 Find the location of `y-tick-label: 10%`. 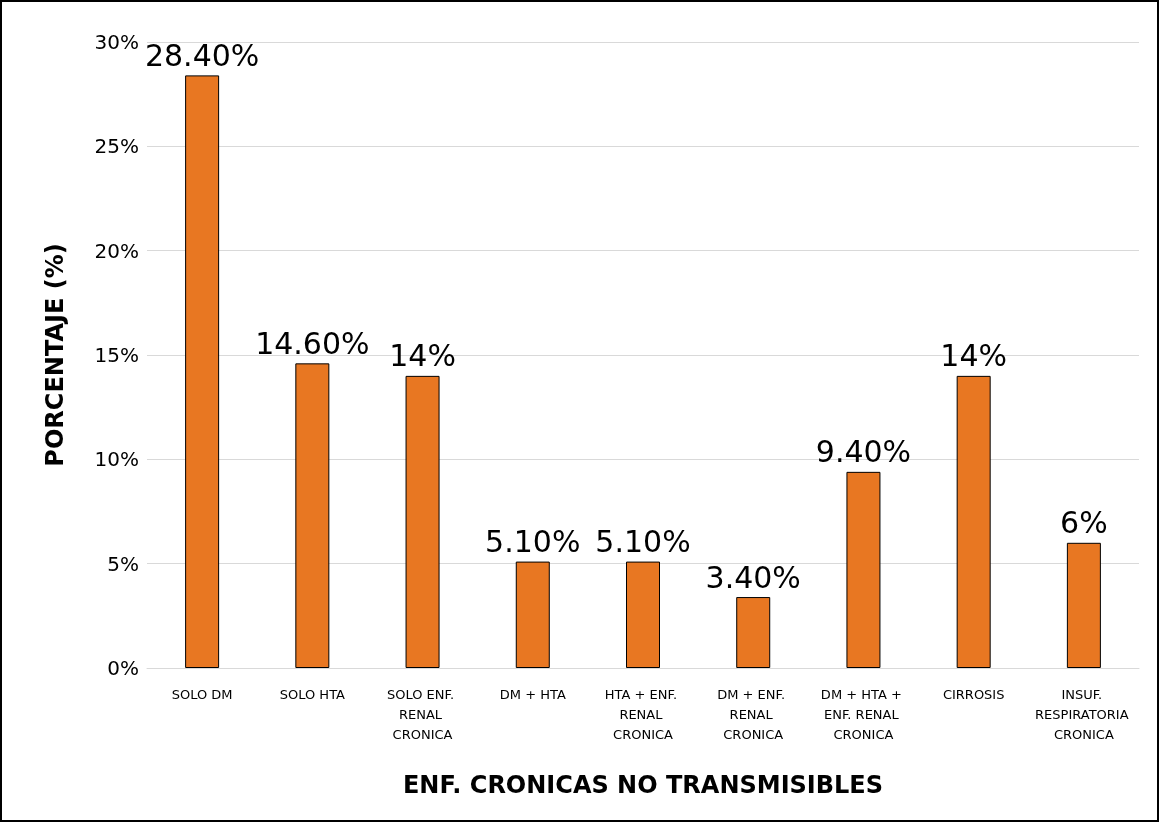

y-tick-label: 10% is located at coordinates (116, 459).